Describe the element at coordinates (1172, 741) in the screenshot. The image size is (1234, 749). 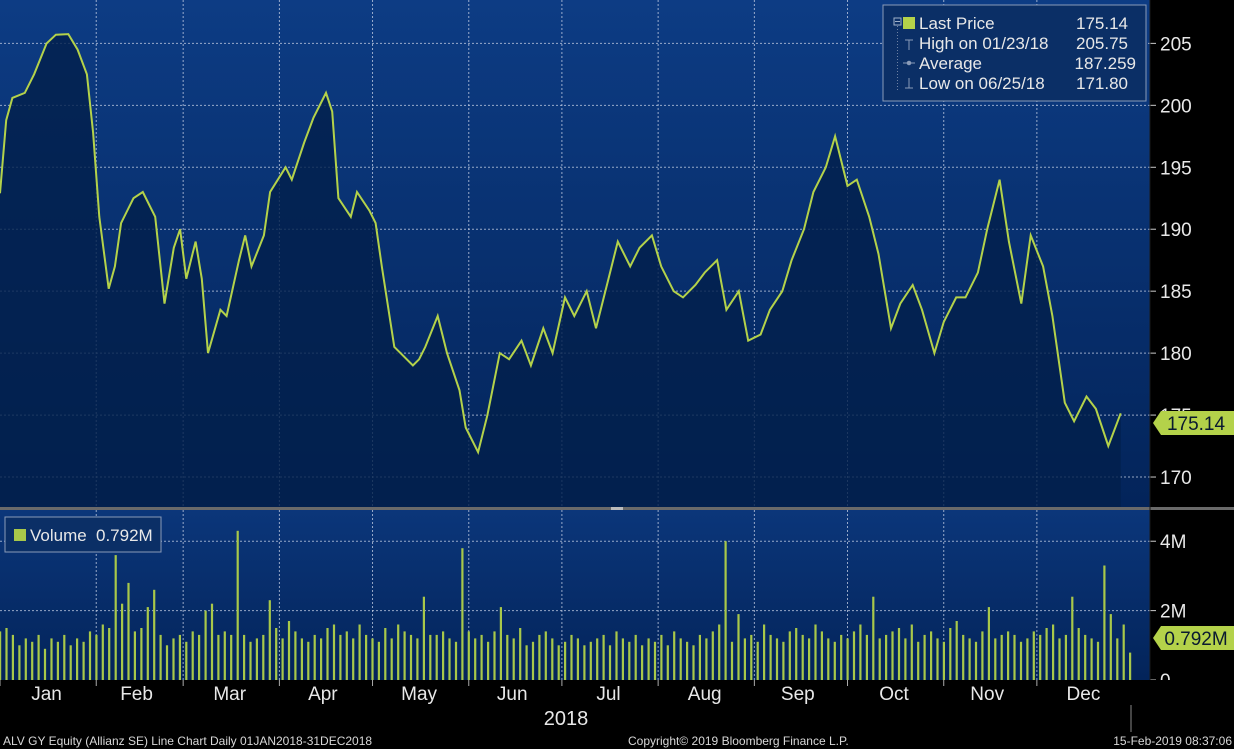
I see `footer-timestamp: 15-Feb-2019 08:37:06` at that location.